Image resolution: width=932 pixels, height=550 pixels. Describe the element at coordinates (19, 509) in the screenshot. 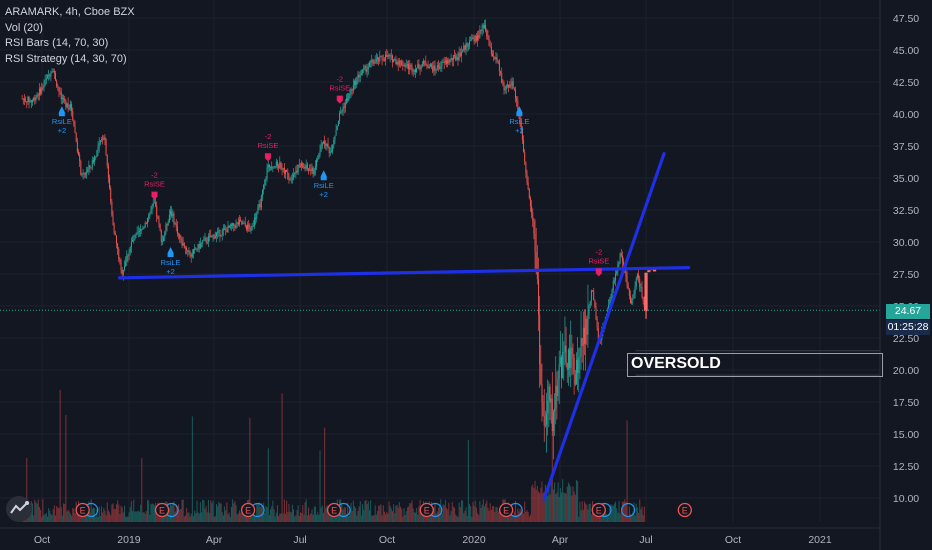

I see `tradingview-logo-icon` at that location.